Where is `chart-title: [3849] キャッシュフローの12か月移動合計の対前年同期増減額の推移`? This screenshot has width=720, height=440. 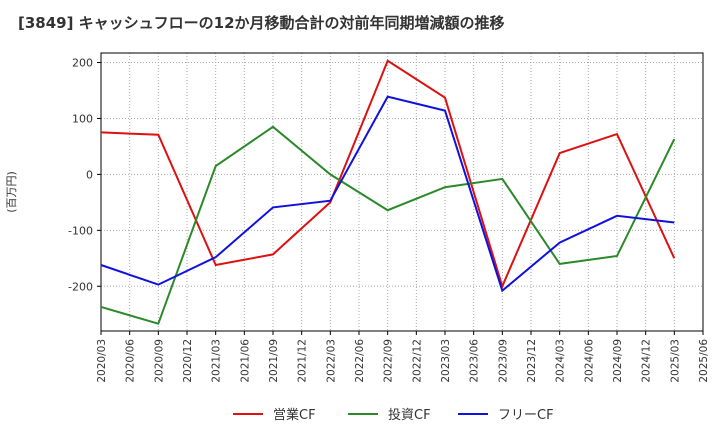
chart-title: [3849] キャッシュフローの12か月移動合計の対前年同期増減額の推移 is located at coordinates (261, 23).